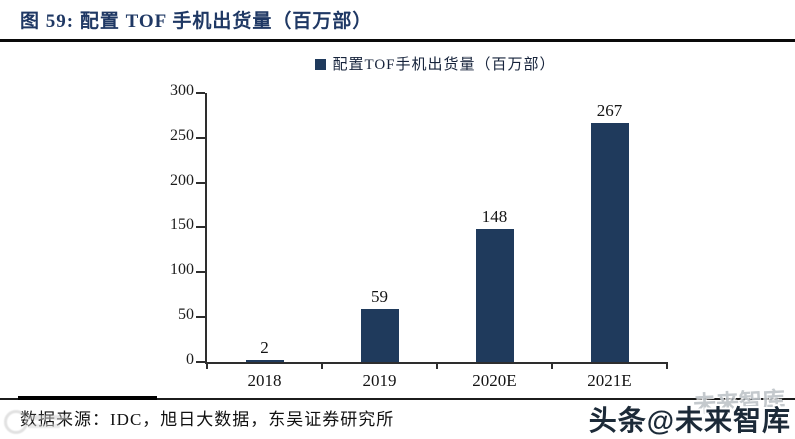 The image size is (795, 439). I want to click on bar-group-2018: 2, so click(264, 227).